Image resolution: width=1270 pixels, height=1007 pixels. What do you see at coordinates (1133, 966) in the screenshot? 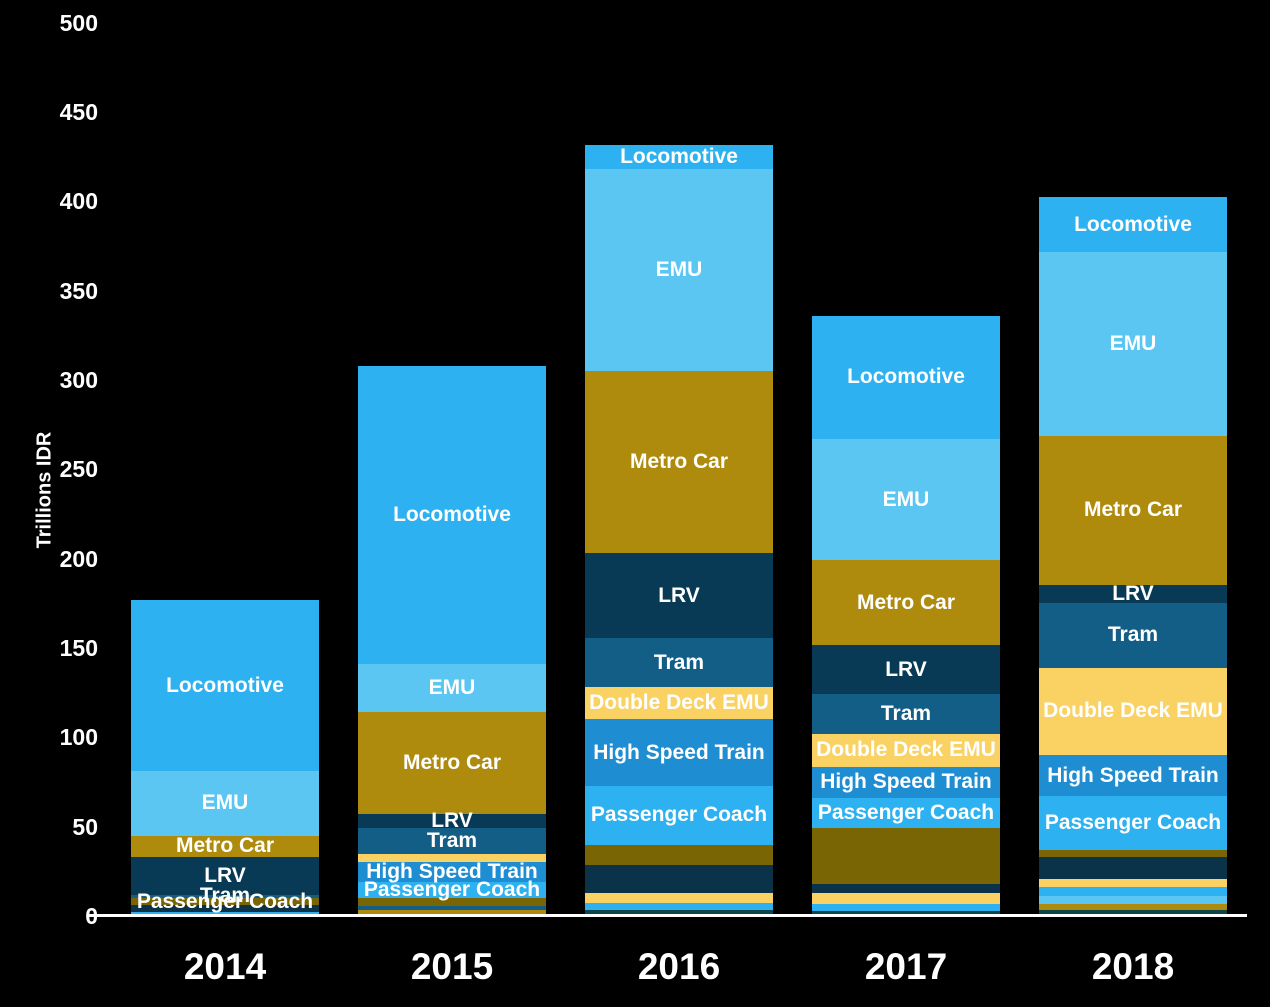
I see `x-tick-label-2018: 2018` at bounding box center [1133, 966].